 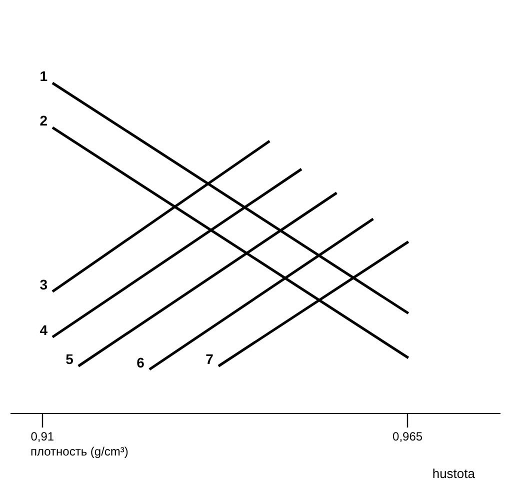 What do you see at coordinates (70, 359) in the screenshot?
I see `series-label: 5` at bounding box center [70, 359].